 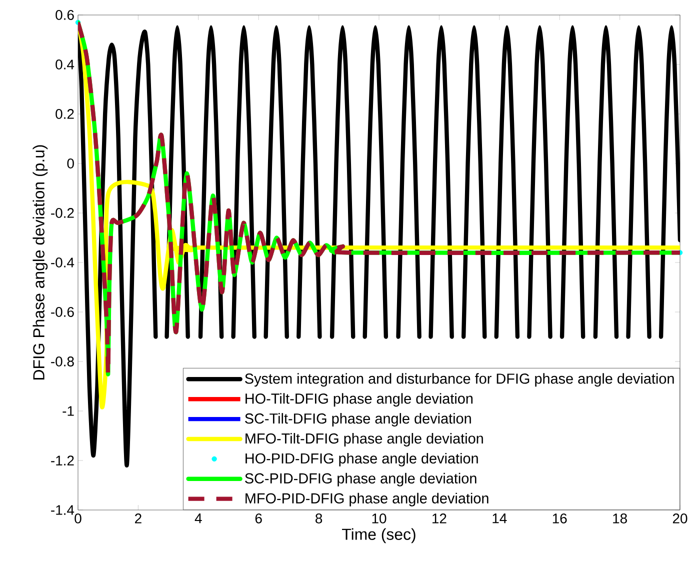 What do you see at coordinates (65, 114) in the screenshot?
I see `y-tick-label: 0.2` at bounding box center [65, 114].